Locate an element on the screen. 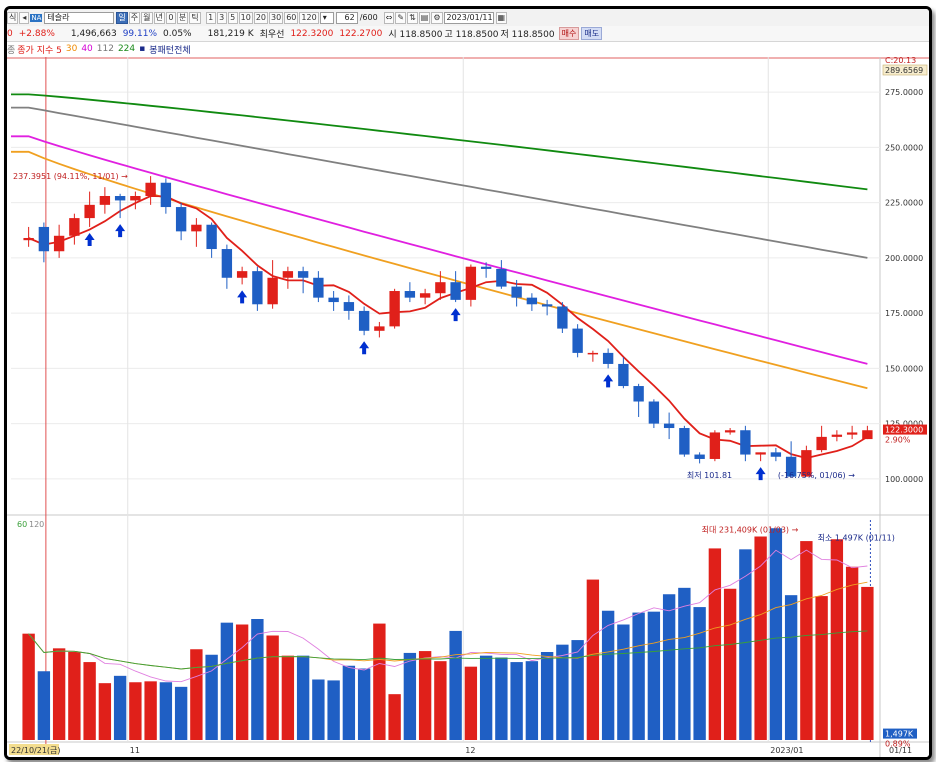 The width and height of the screenshot is (936, 762). interval-button-5: 5 is located at coordinates (232, 17).